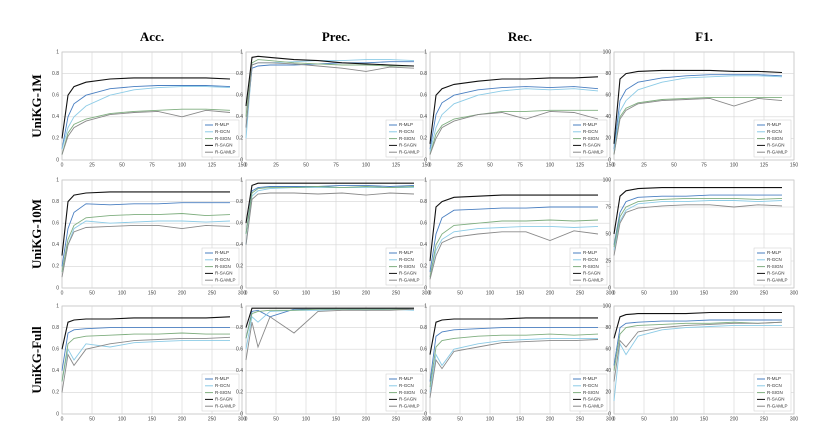 The height and width of the screenshot is (445, 830). Describe the element at coordinates (608, 328) in the screenshot. I see `y-tick-label: 80` at that location.